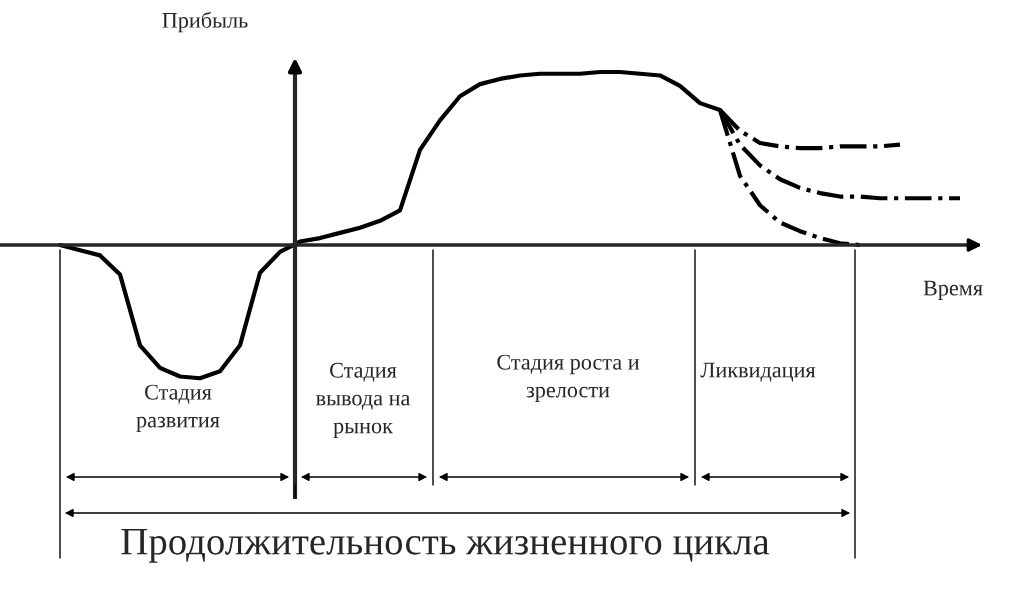 This screenshot has width=1029, height=589. I want to click on annotation: Стадия вывода на рынок, so click(363, 400).